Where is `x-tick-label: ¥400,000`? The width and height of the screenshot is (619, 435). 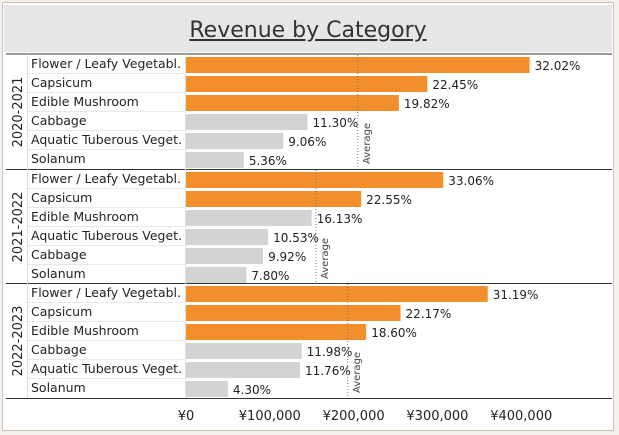
x-tick-label: ¥400,000 is located at coordinates (521, 416).